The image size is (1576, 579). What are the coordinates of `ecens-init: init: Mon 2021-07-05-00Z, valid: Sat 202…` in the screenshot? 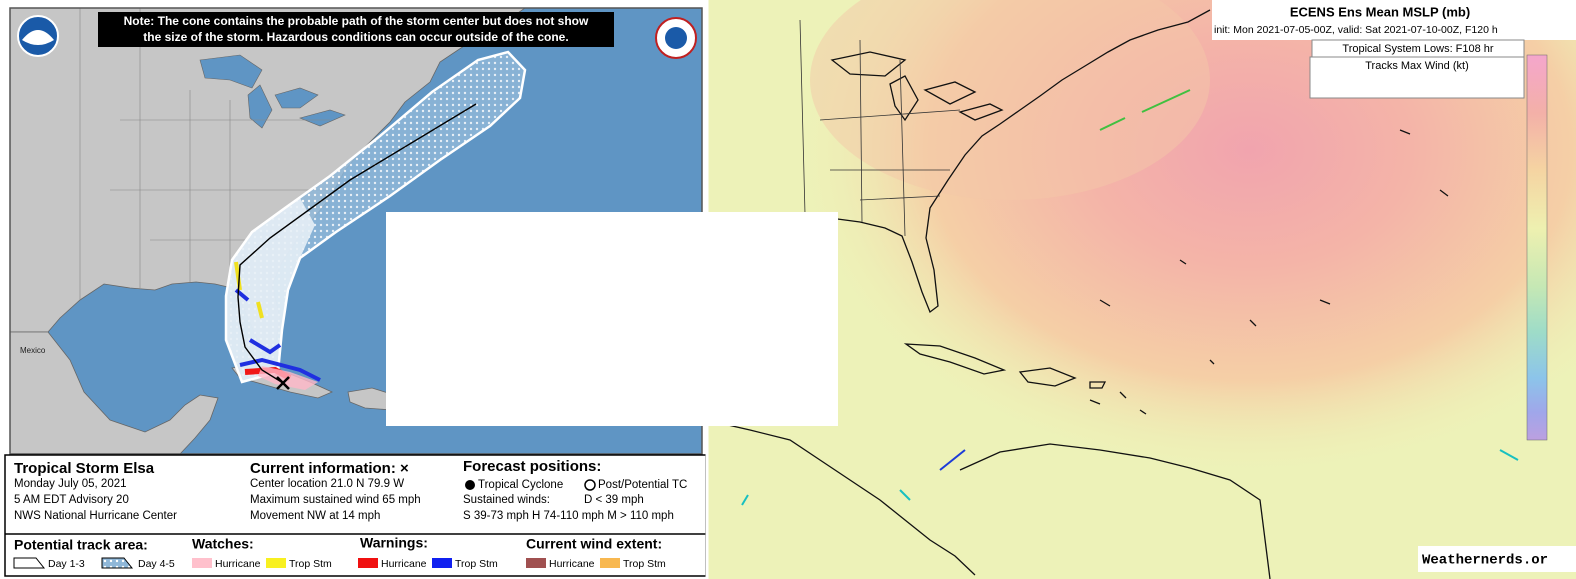 It's located at (1356, 30).